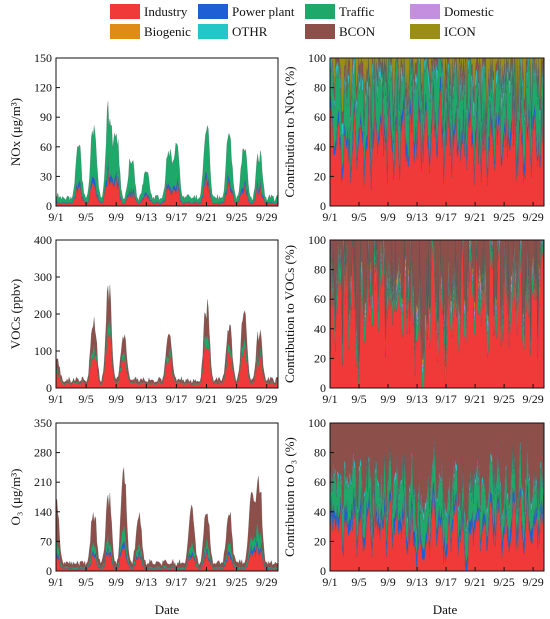 This screenshot has width=550, height=619. I want to click on legend-label: Domestic, so click(469, 11).